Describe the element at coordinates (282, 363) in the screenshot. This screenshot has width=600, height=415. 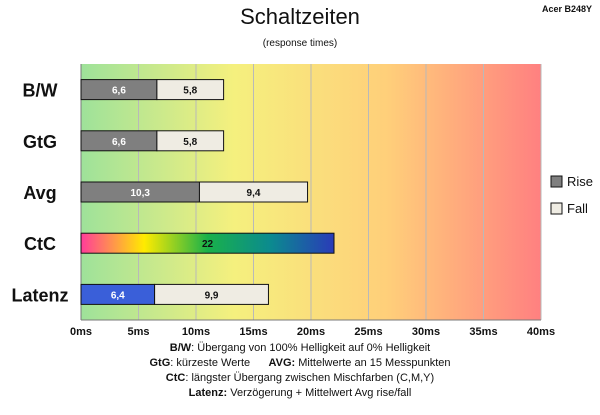
I see `footnote-avg-key: AVG:` at that location.